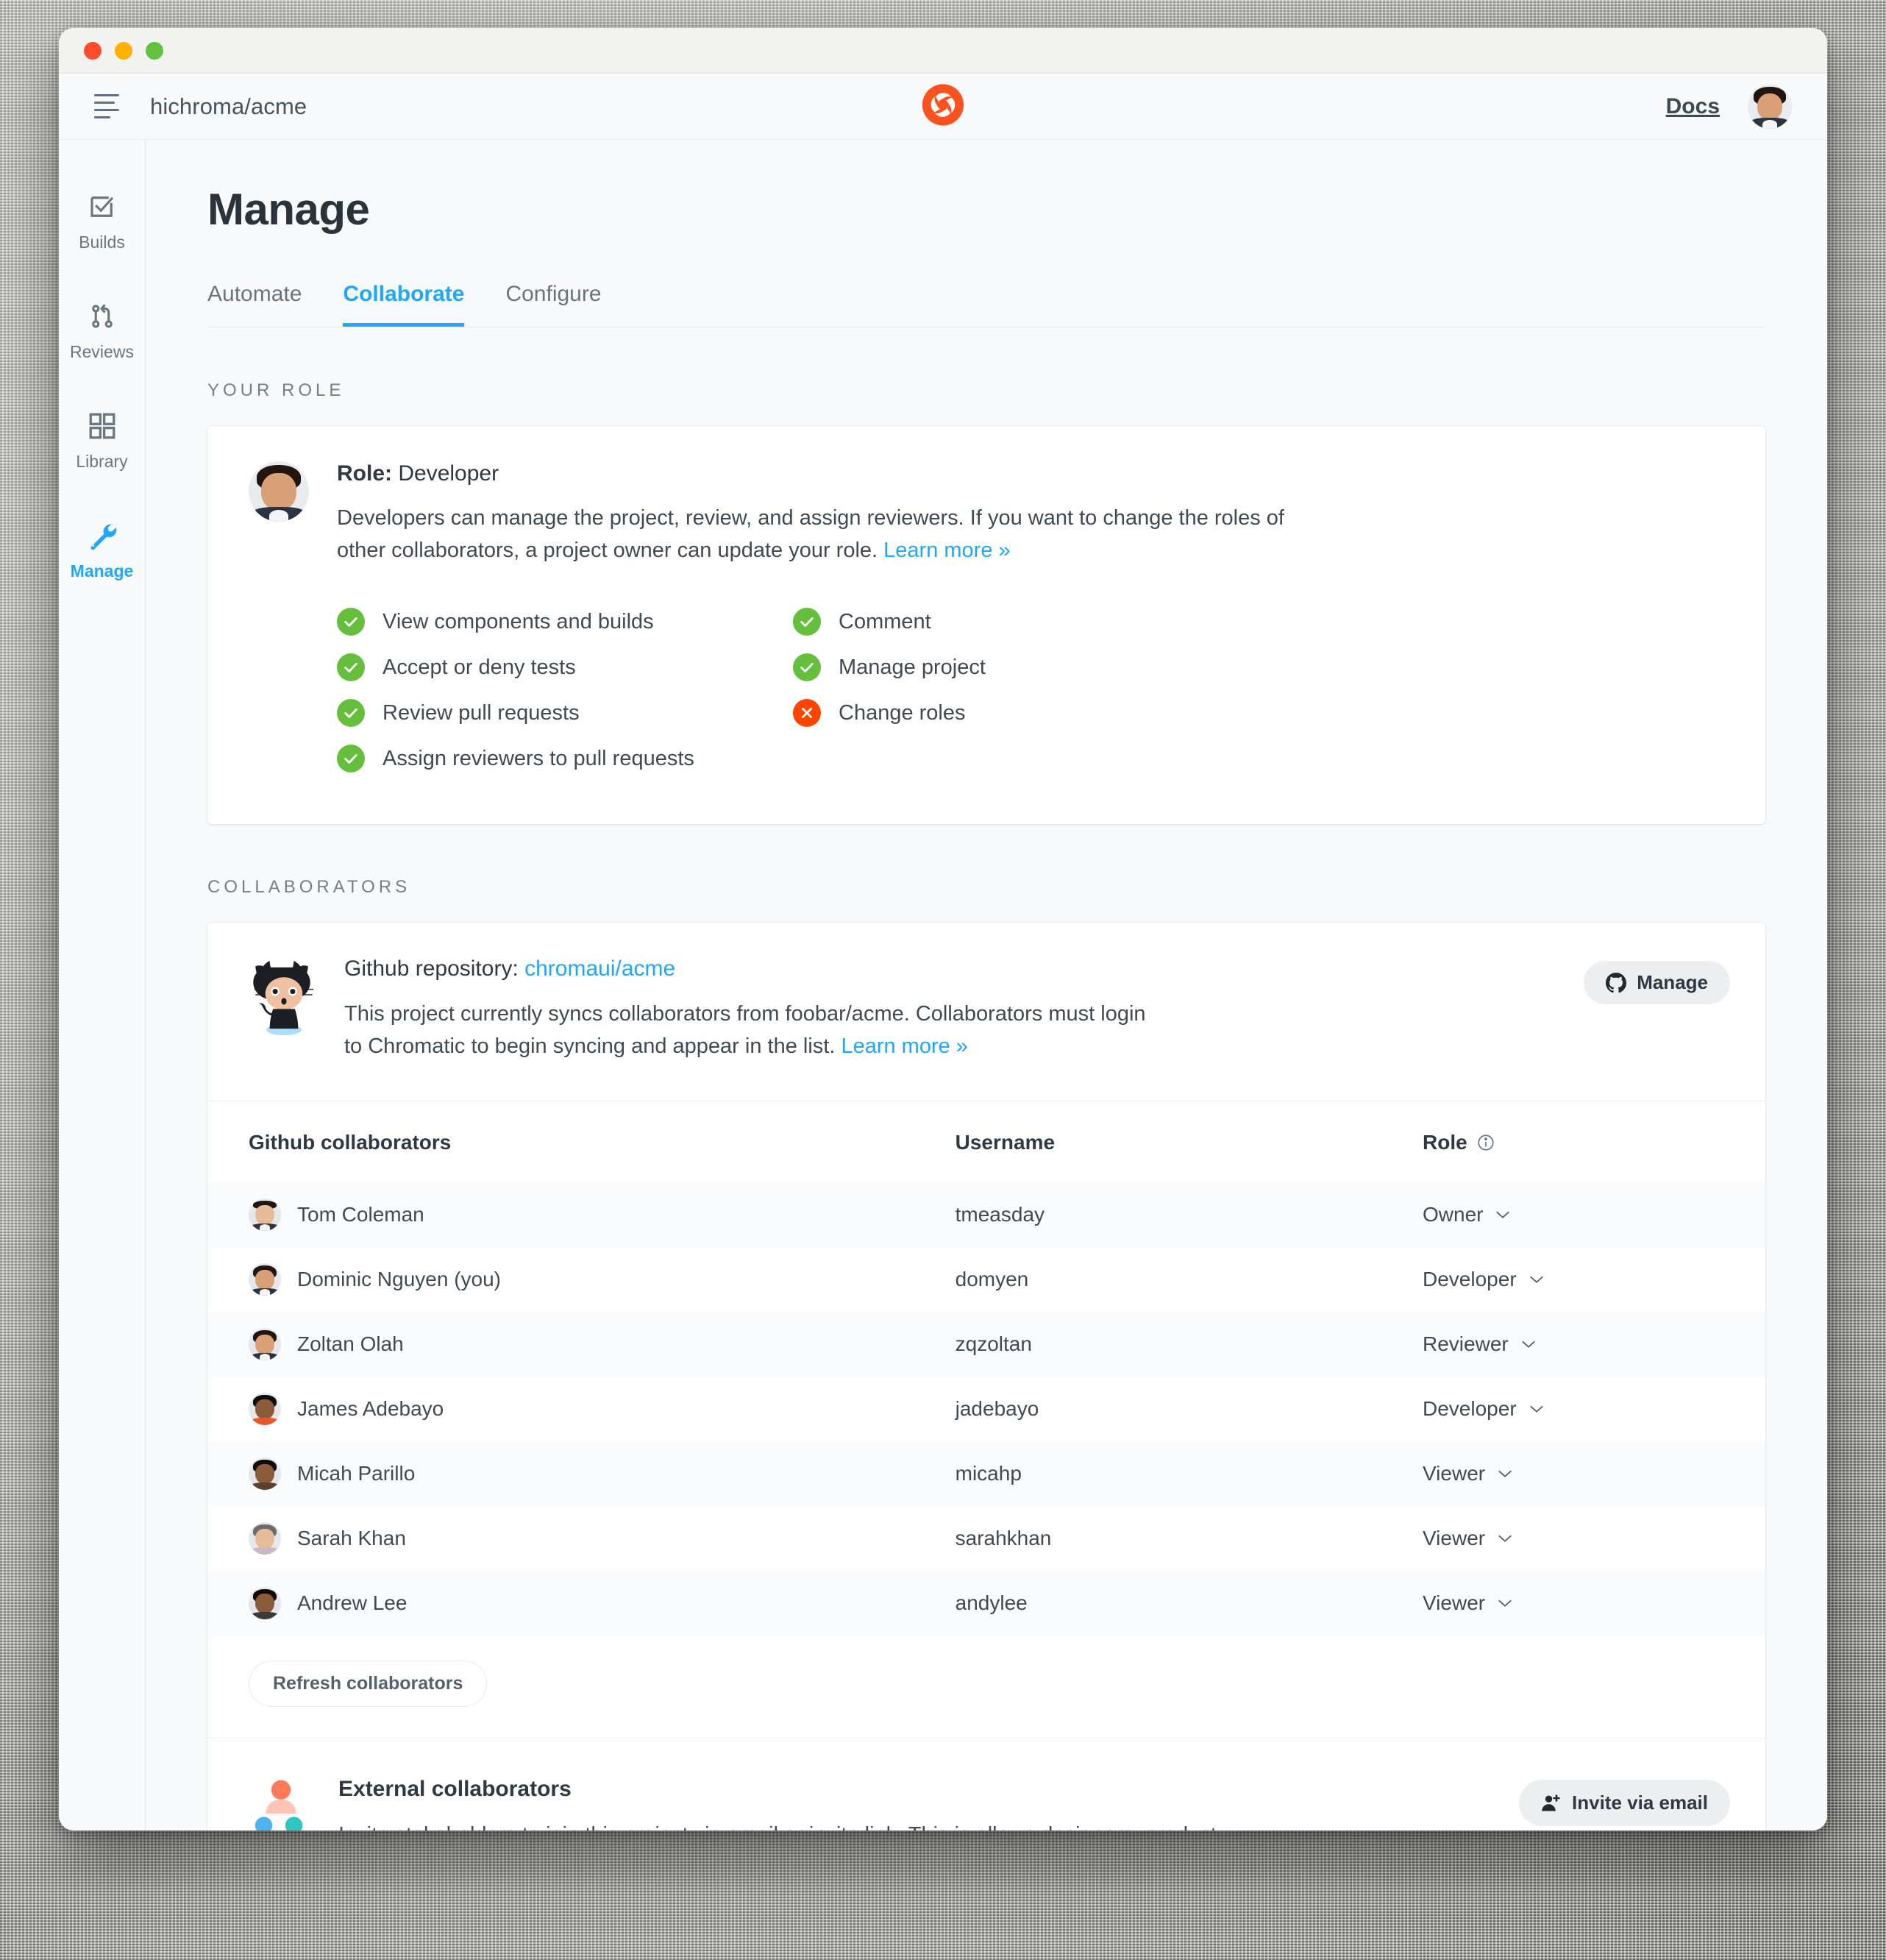 The image size is (1886, 1960). I want to click on chromatic-logo, so click(943, 106).